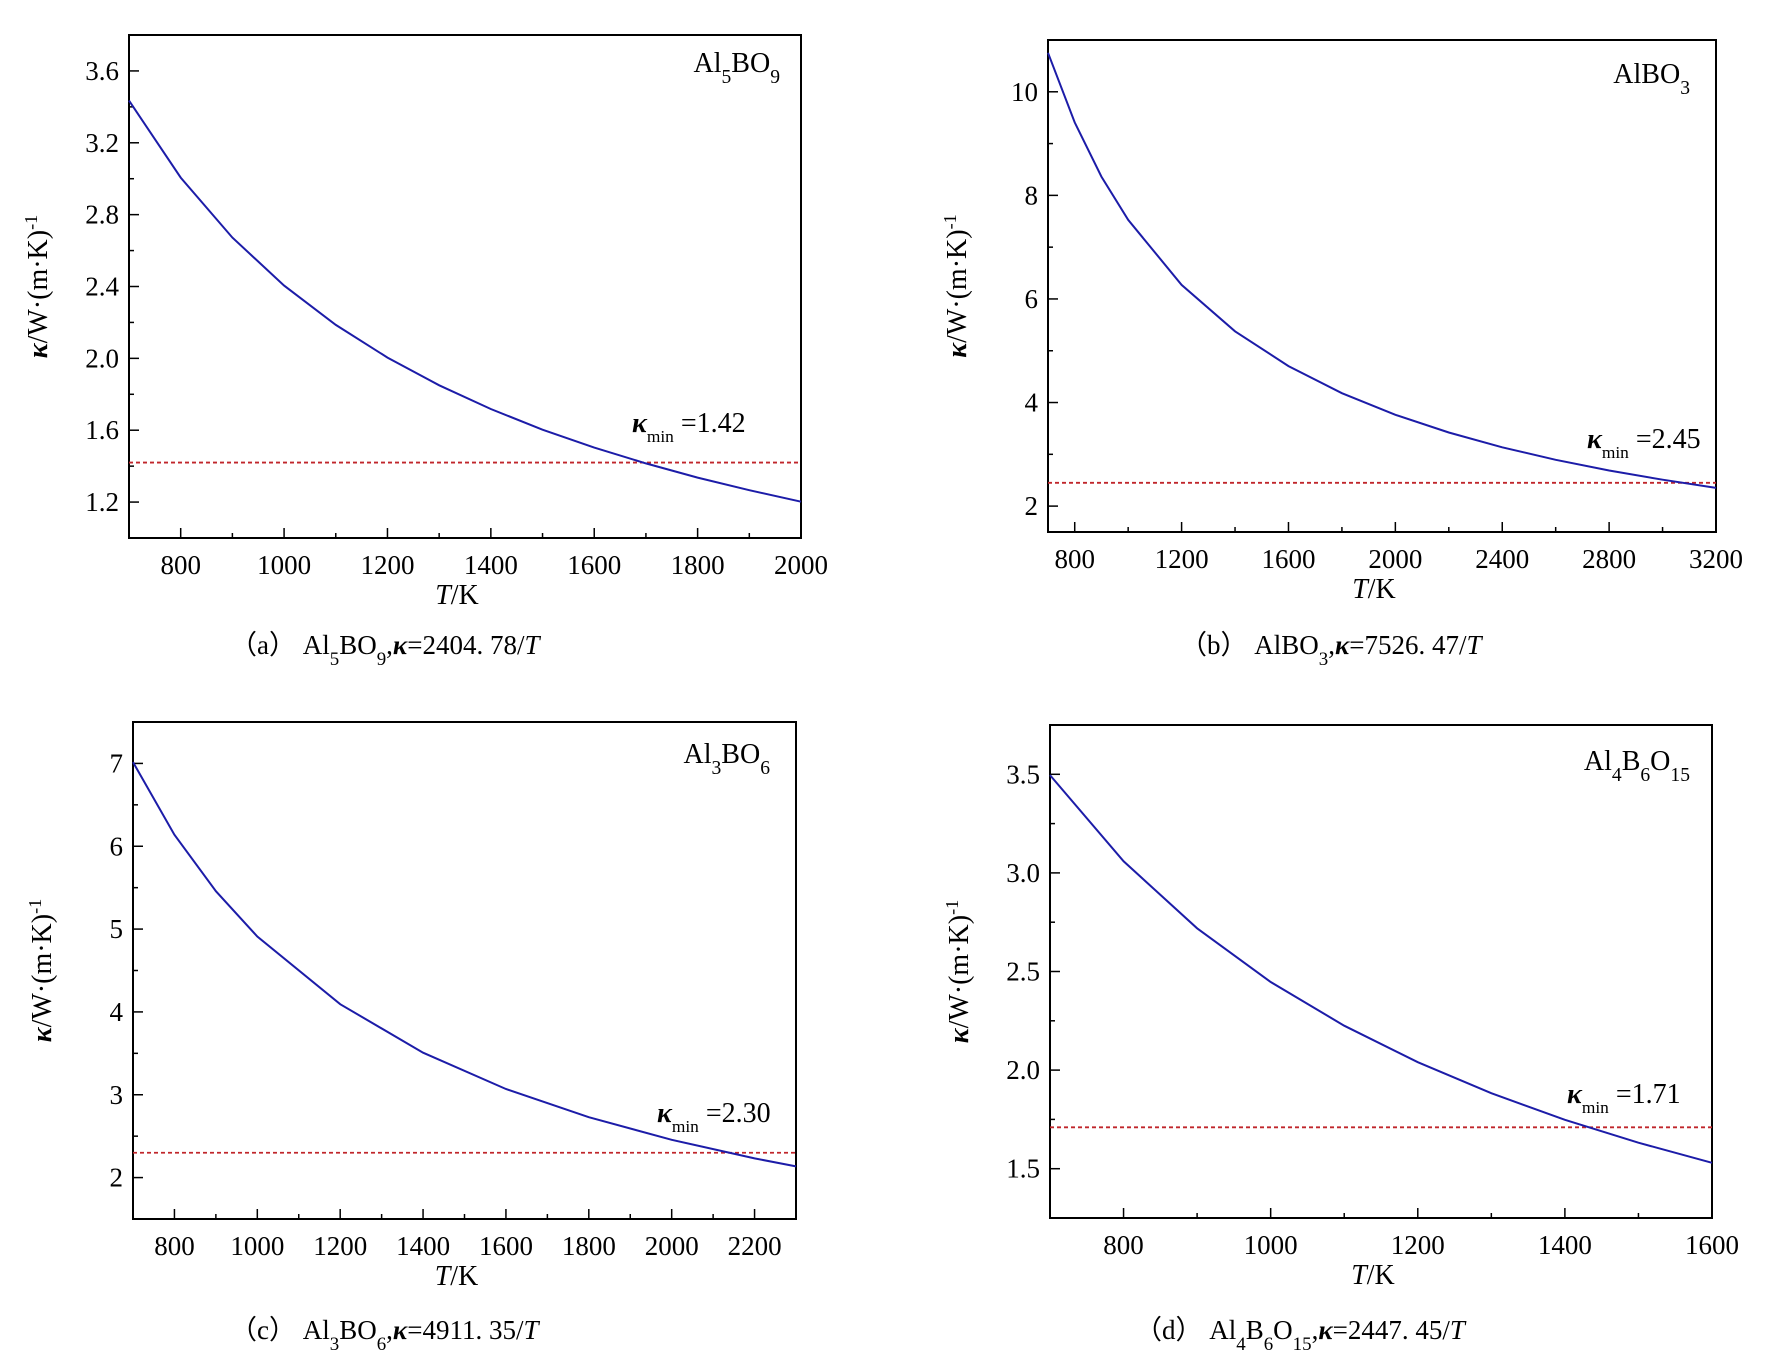  I want to click on kmin-label: κmin =1.71, so click(1624, 1098).